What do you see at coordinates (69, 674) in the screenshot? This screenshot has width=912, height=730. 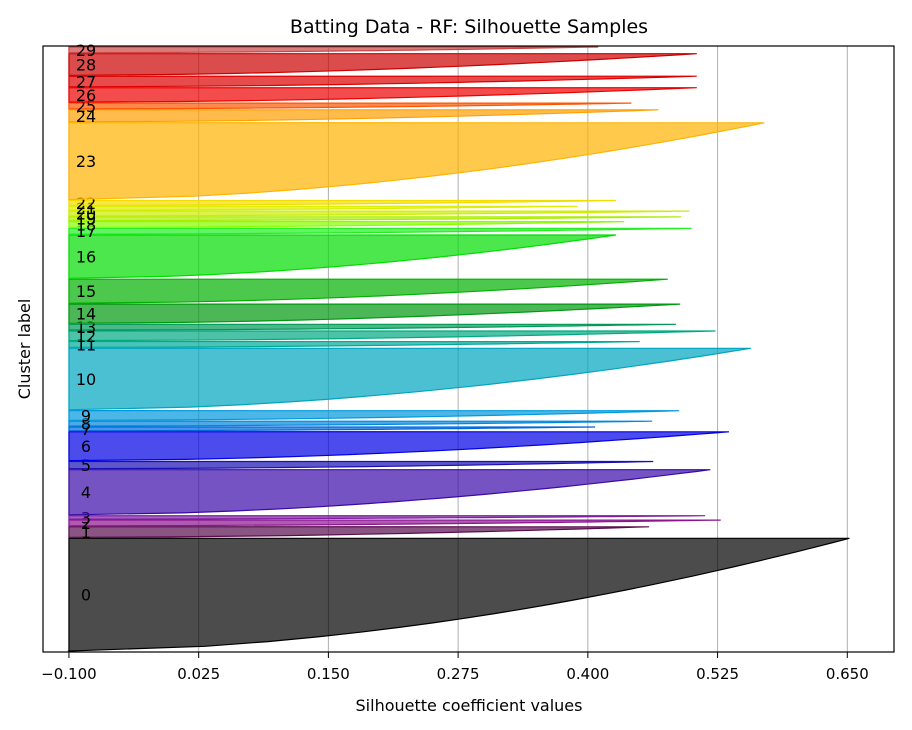 I see `x-tick-label: −0.100` at bounding box center [69, 674].